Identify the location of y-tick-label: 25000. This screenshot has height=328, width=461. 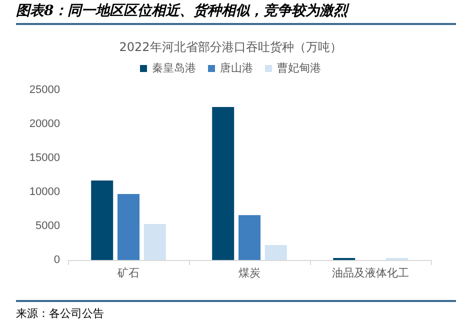
(44, 90).